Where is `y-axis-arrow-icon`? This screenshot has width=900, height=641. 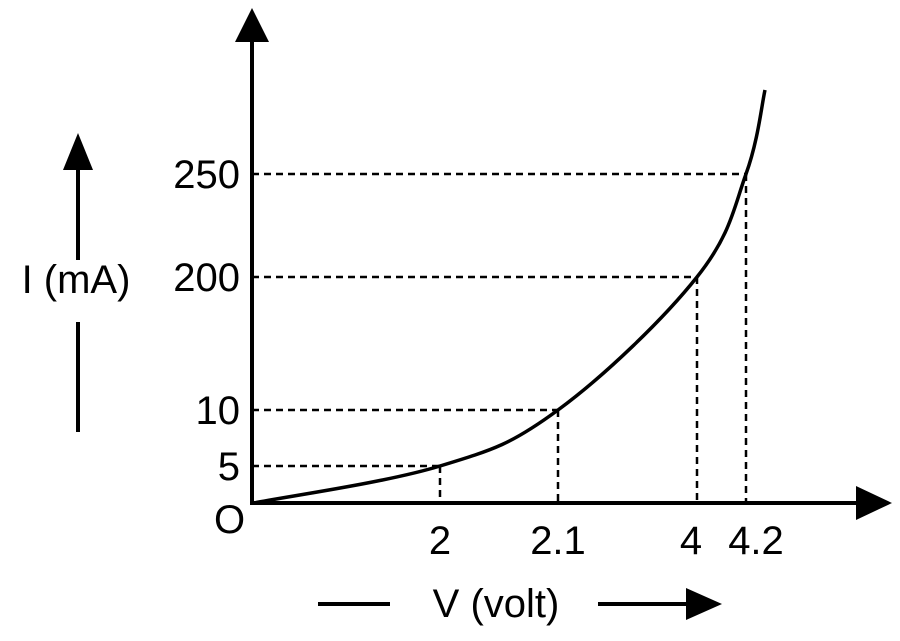
y-axis-arrow-icon is located at coordinates (252, 25).